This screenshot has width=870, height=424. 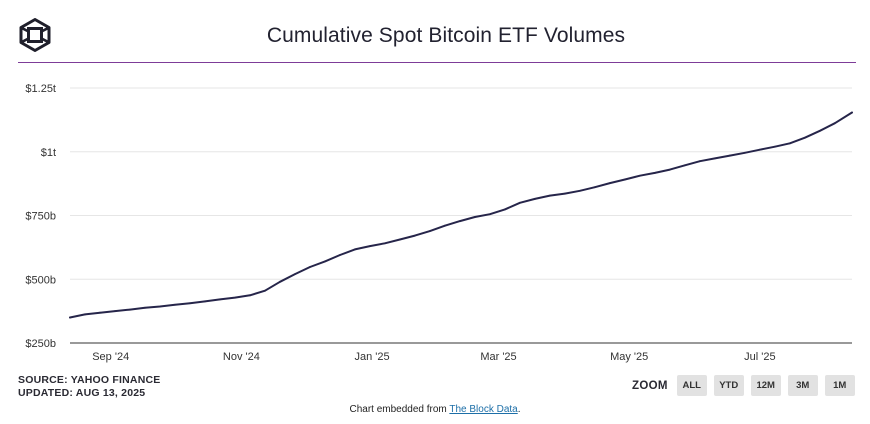 I want to click on x-tick-label: Jan '25, so click(x=372, y=357).